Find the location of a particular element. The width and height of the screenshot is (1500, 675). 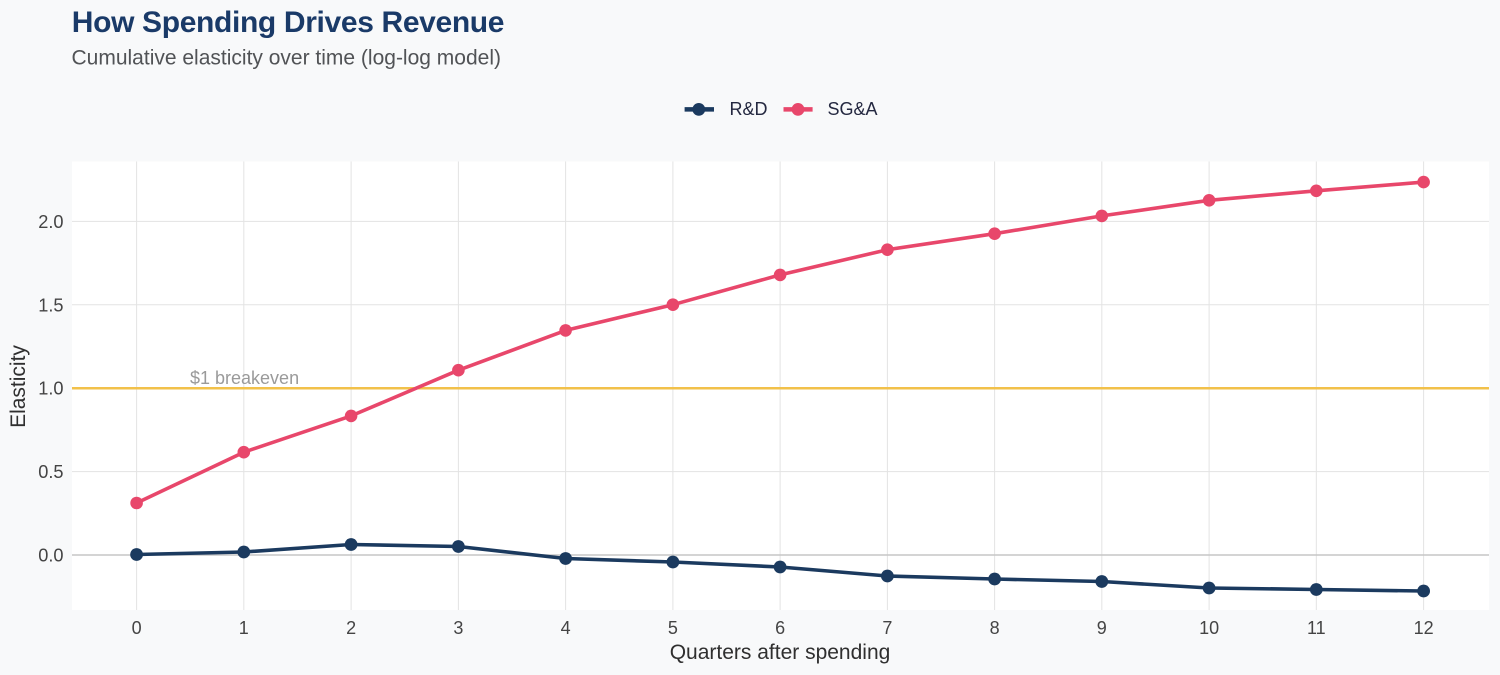

svg-text: 10 is located at coordinates (1209, 628).